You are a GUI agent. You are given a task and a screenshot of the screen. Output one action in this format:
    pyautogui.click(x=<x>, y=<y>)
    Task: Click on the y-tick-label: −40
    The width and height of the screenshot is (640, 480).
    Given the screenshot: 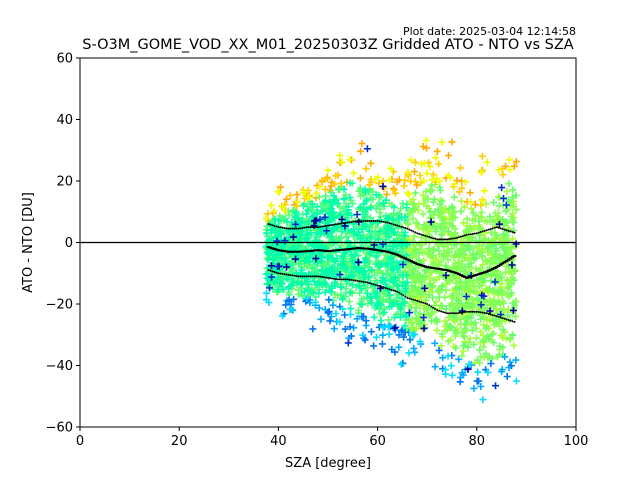 What is the action you would take?
    pyautogui.click(x=59, y=366)
    